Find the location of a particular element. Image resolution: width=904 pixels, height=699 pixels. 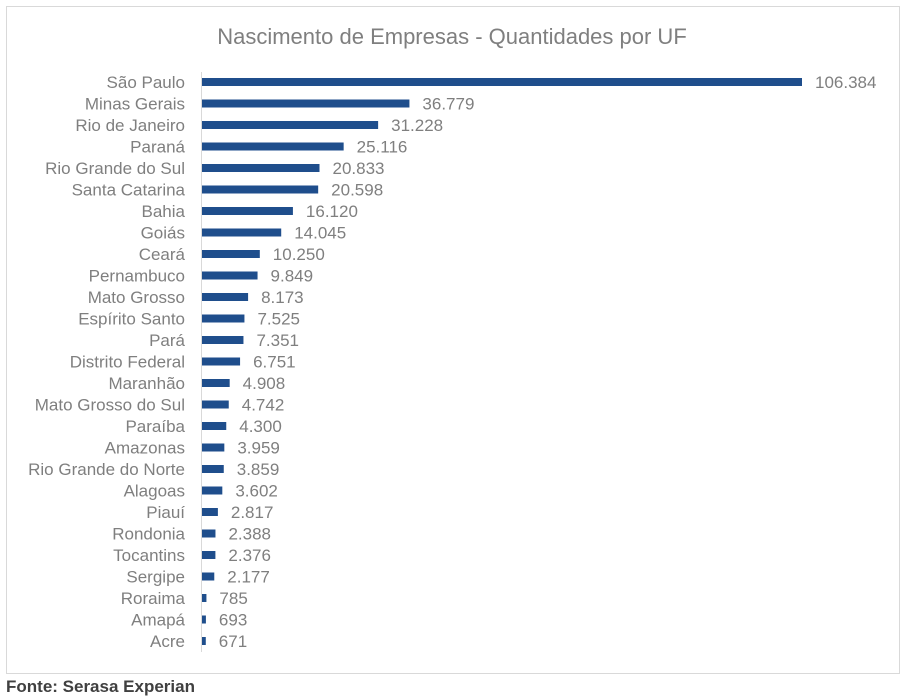

category-label: Piauí is located at coordinates (165, 512).